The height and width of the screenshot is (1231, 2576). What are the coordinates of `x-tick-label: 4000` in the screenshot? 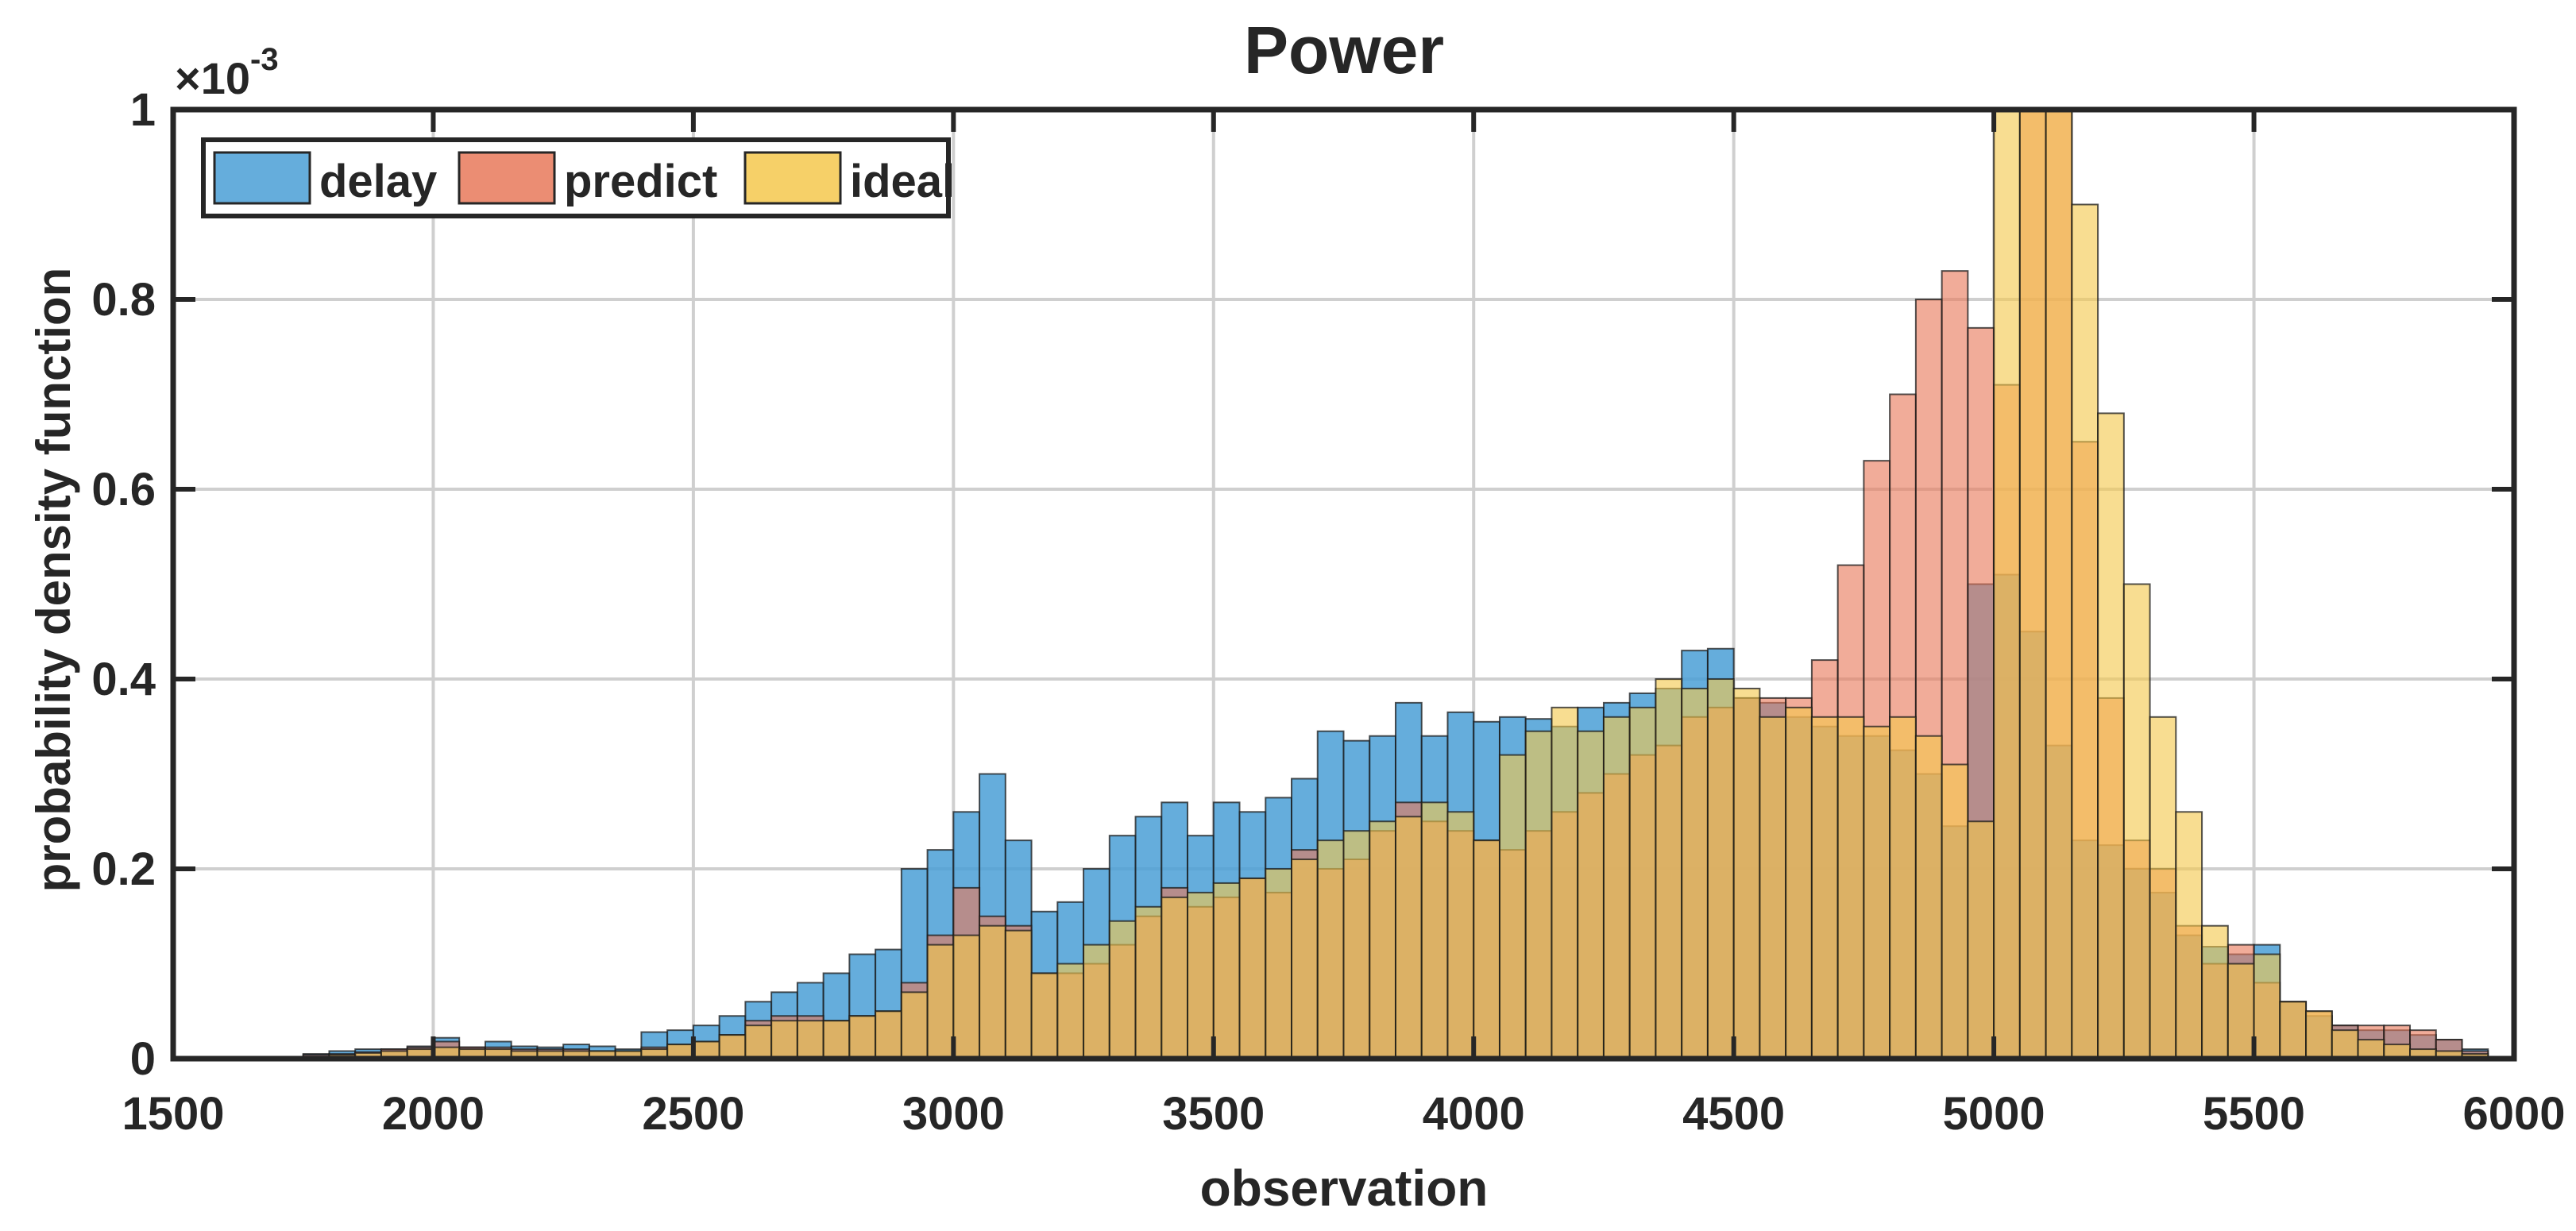 It's located at (1474, 1114).